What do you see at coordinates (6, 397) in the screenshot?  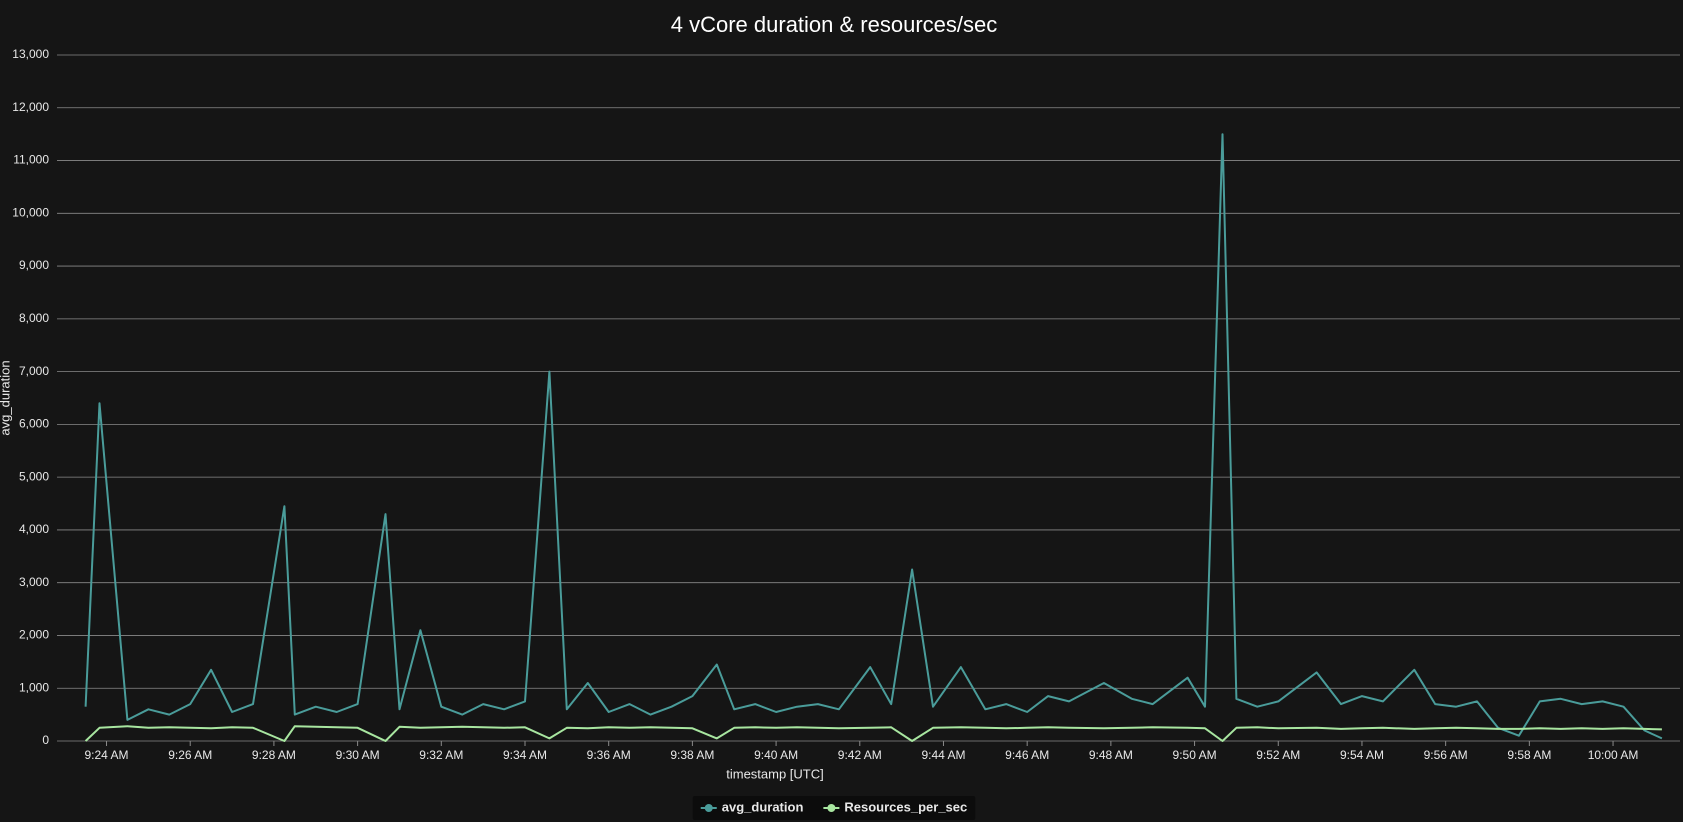 I see `y-axis-label: avg_duration` at bounding box center [6, 397].